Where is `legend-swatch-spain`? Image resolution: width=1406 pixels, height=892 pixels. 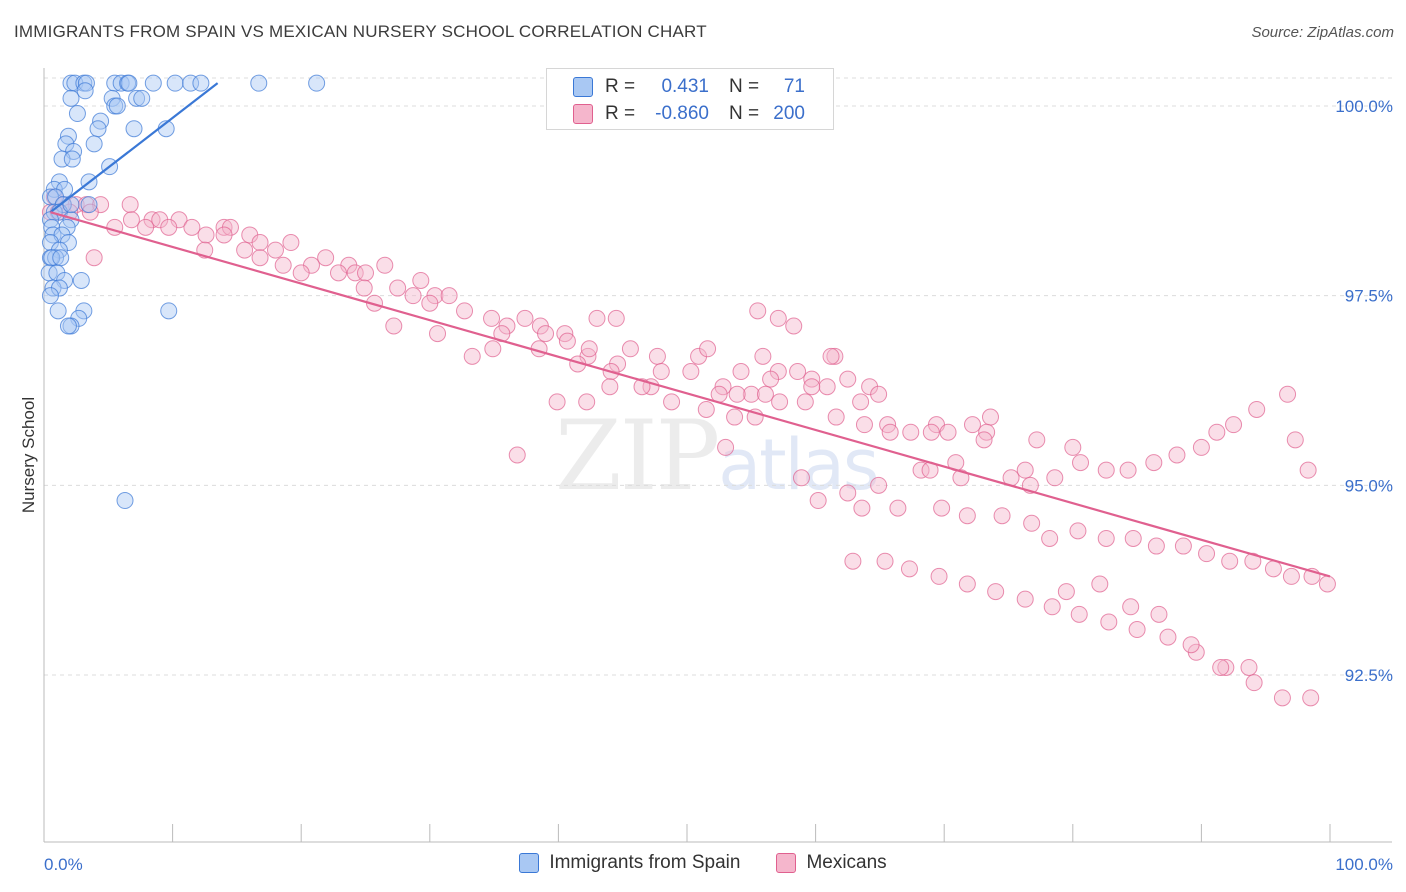 legend-swatch-spain is located at coordinates (529, 863).